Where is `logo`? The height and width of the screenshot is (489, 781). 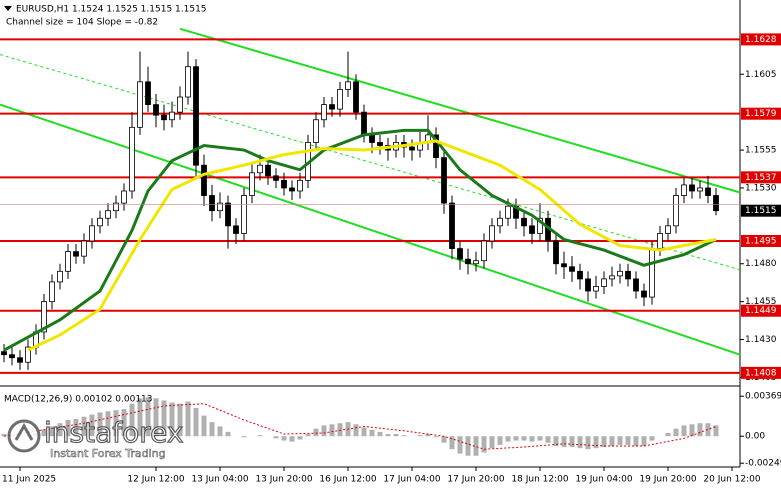 logo is located at coordinates (24, 436).